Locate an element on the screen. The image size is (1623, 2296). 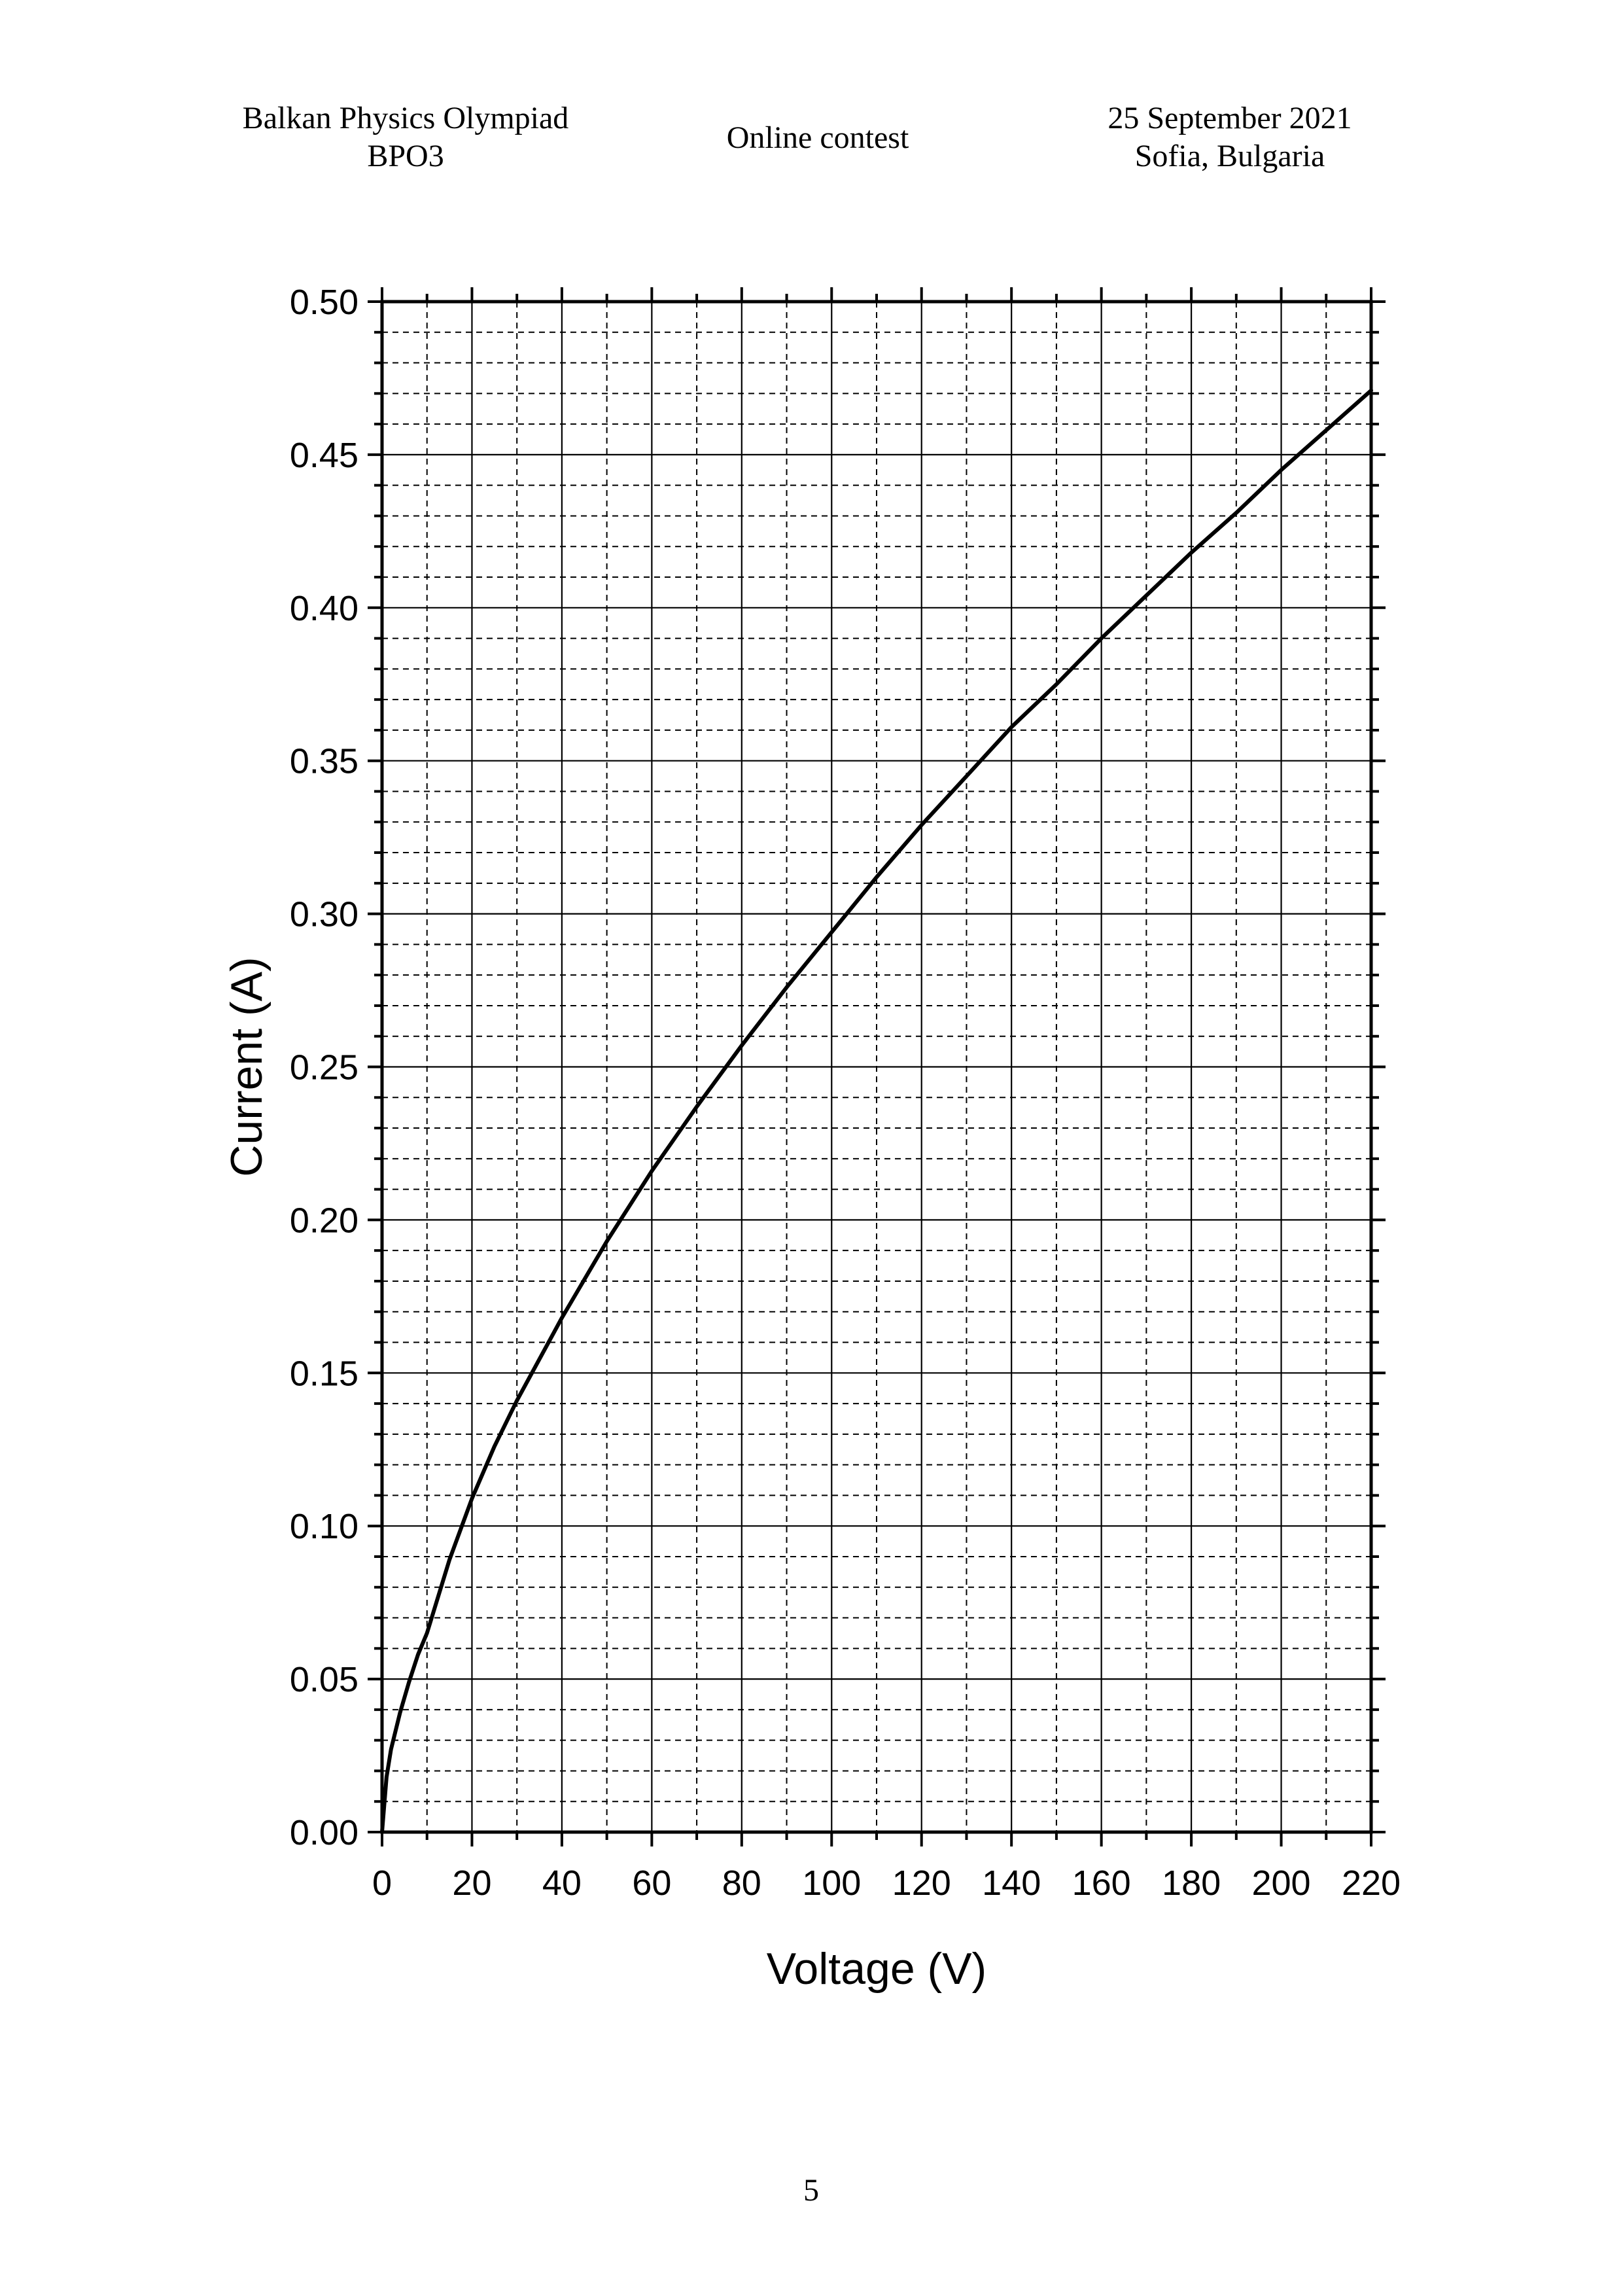
y-tick-label: 0.45 is located at coordinates (324, 456).